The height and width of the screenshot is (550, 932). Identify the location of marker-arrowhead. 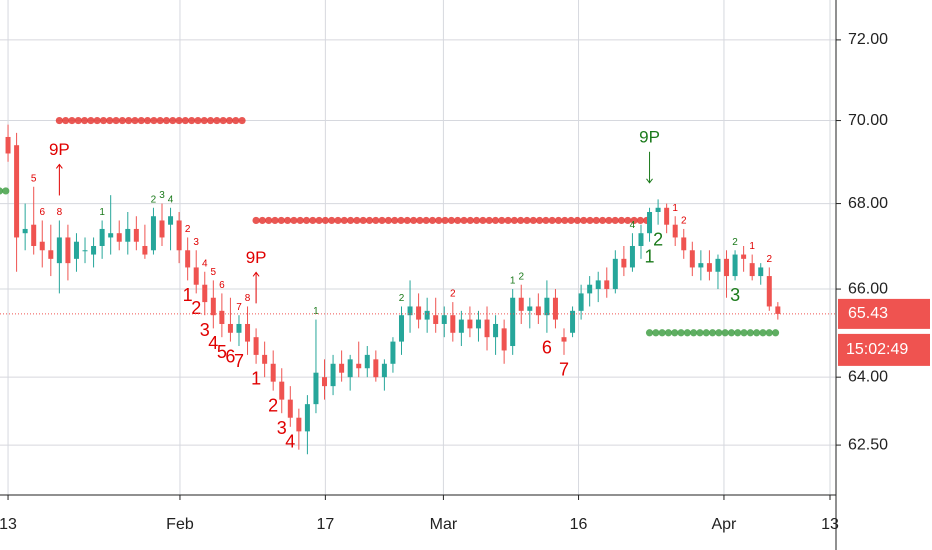
(256, 274).